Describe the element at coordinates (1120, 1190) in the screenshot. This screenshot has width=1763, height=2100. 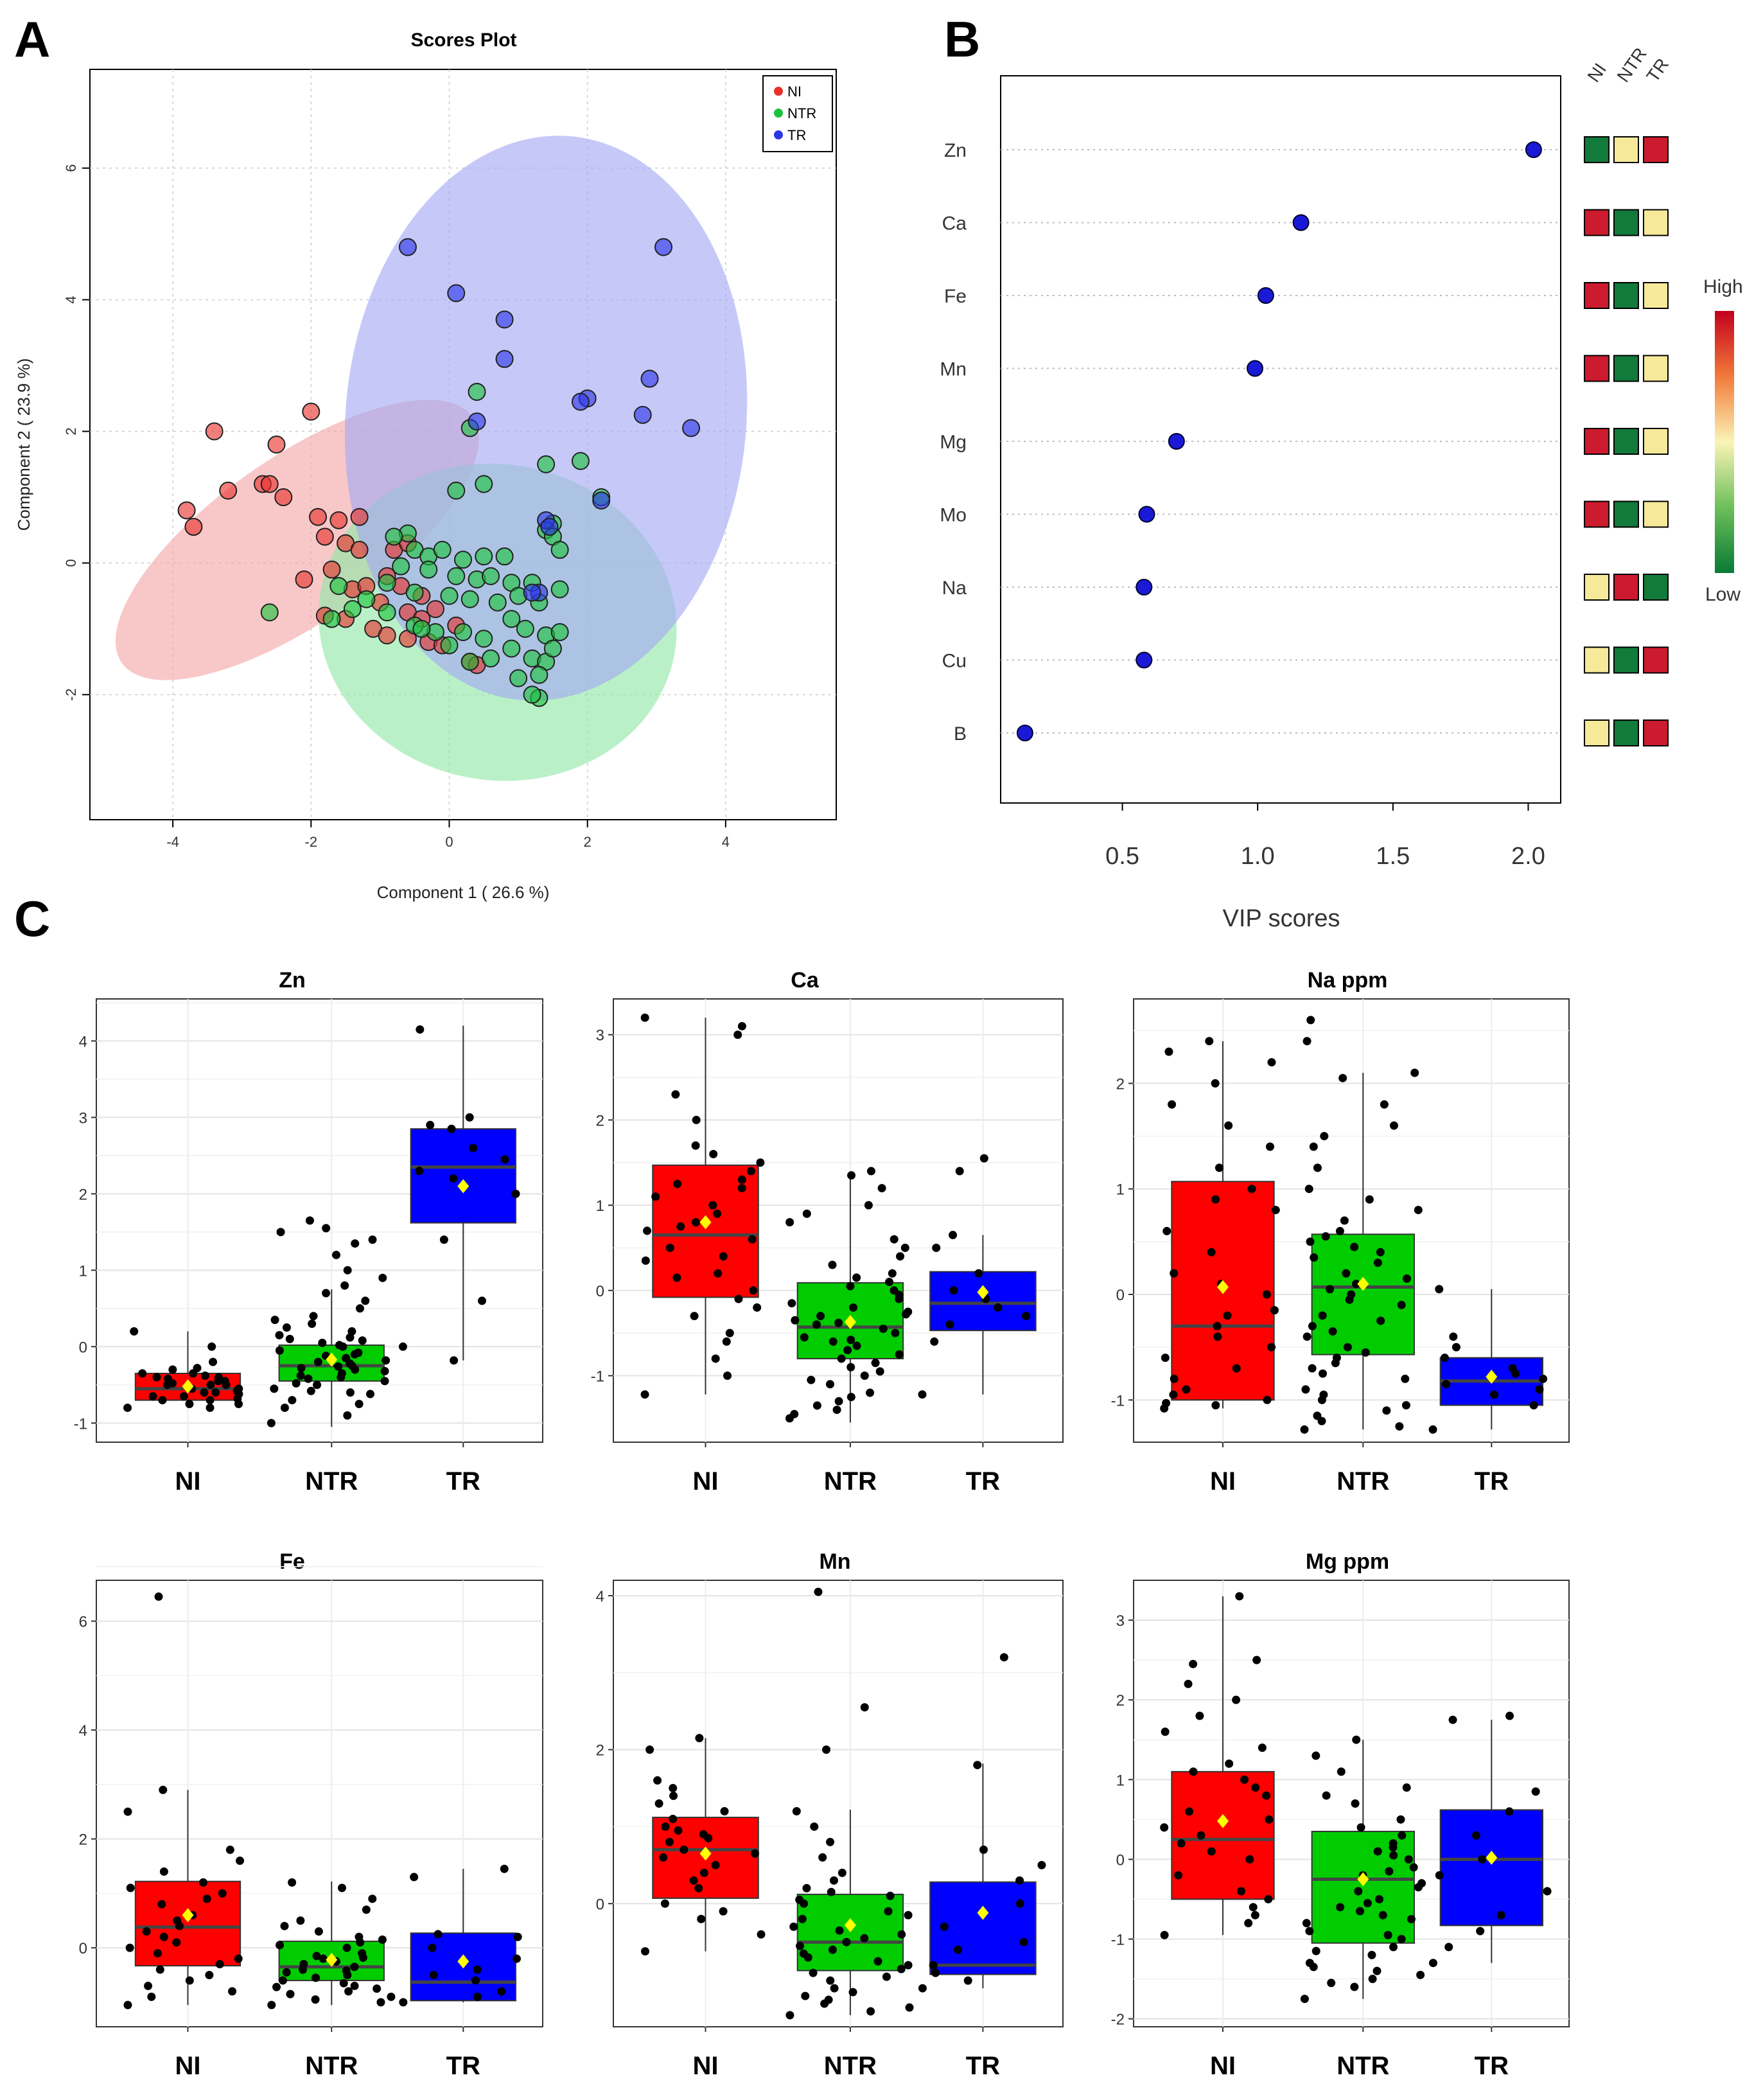
I see `boxplot-ytick-label: 1` at that location.